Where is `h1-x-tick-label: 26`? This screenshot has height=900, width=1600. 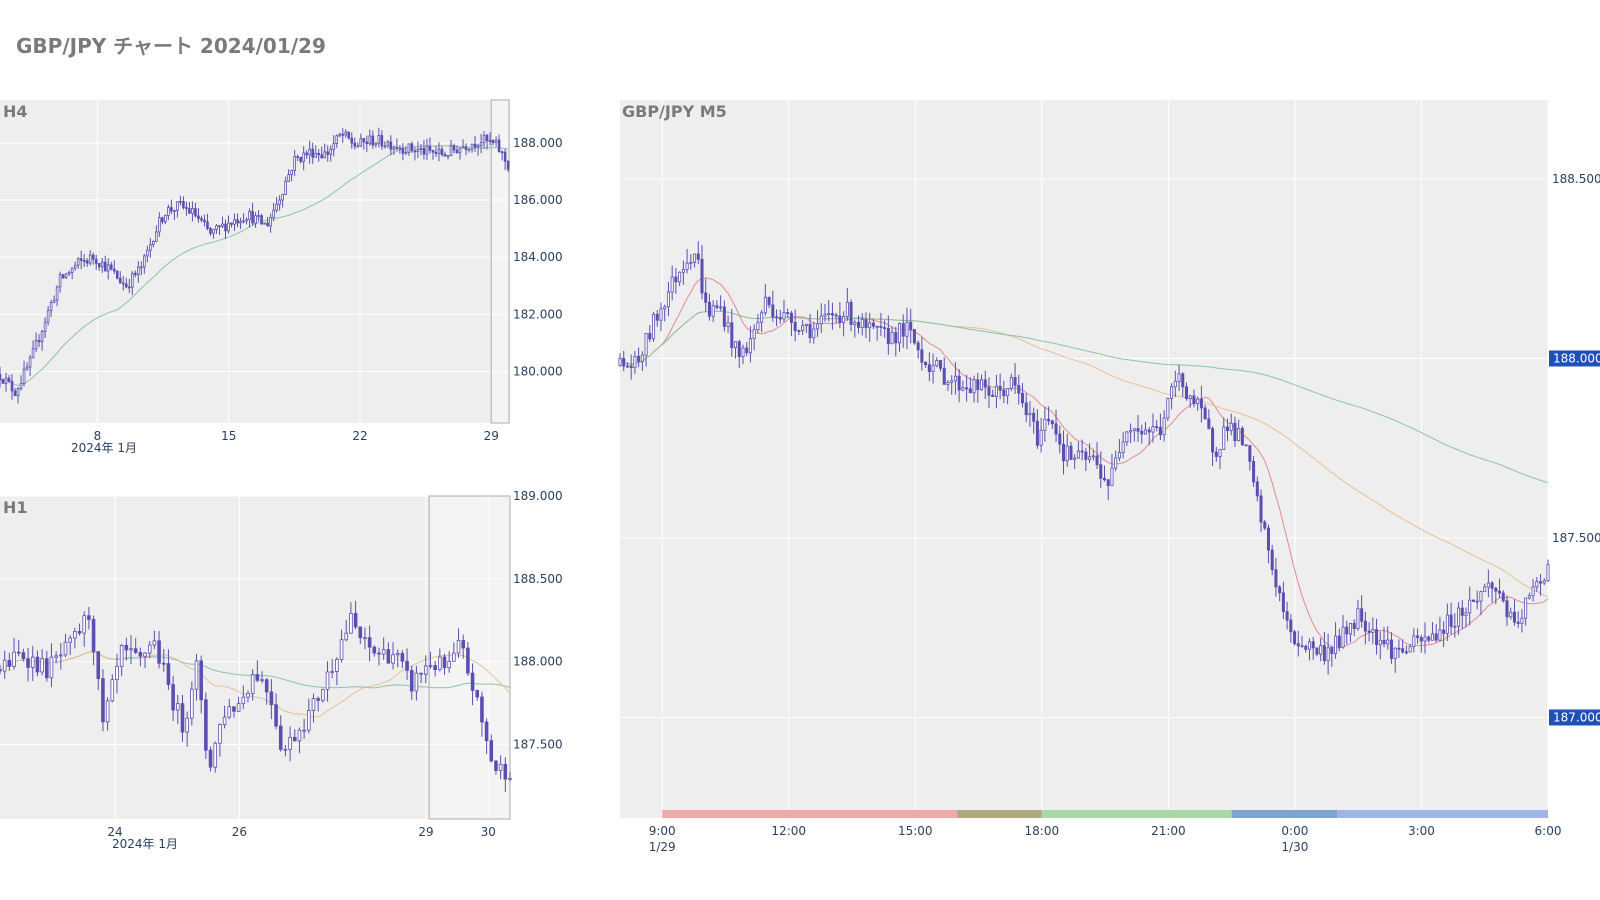
h1-x-tick-label: 26 is located at coordinates (239, 832).